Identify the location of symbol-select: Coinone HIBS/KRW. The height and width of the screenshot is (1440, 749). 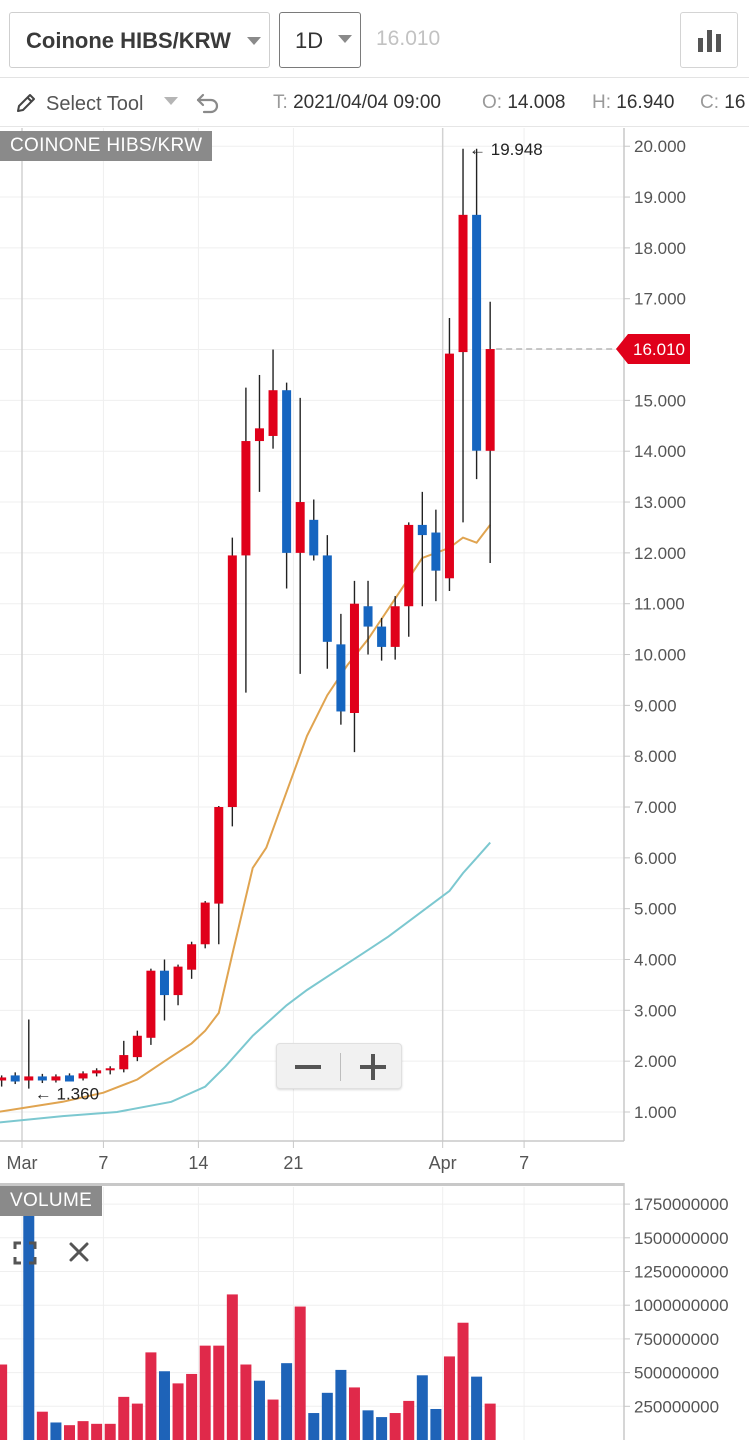
(139, 40).